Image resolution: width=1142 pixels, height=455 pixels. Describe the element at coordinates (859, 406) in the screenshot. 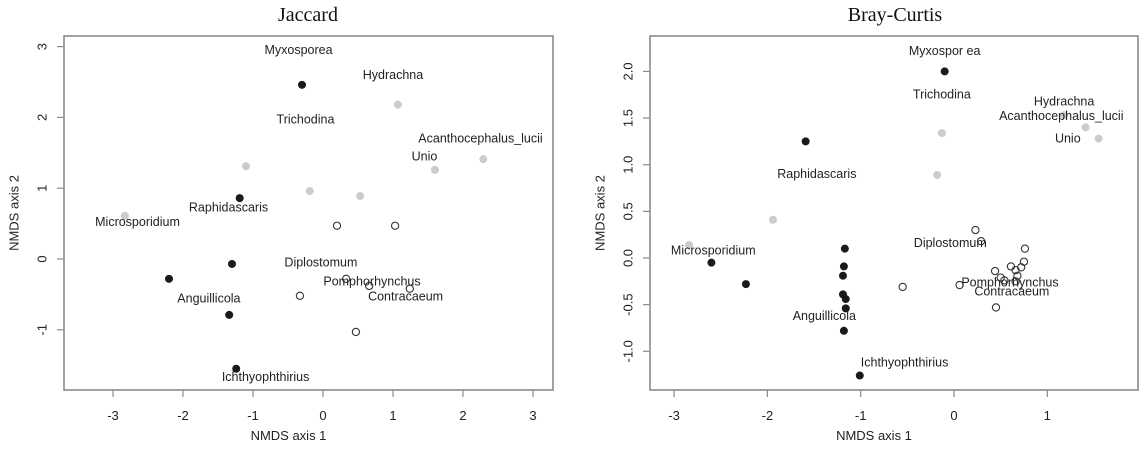

I see `x-axis: -3 -2 -1 0 1` at that location.